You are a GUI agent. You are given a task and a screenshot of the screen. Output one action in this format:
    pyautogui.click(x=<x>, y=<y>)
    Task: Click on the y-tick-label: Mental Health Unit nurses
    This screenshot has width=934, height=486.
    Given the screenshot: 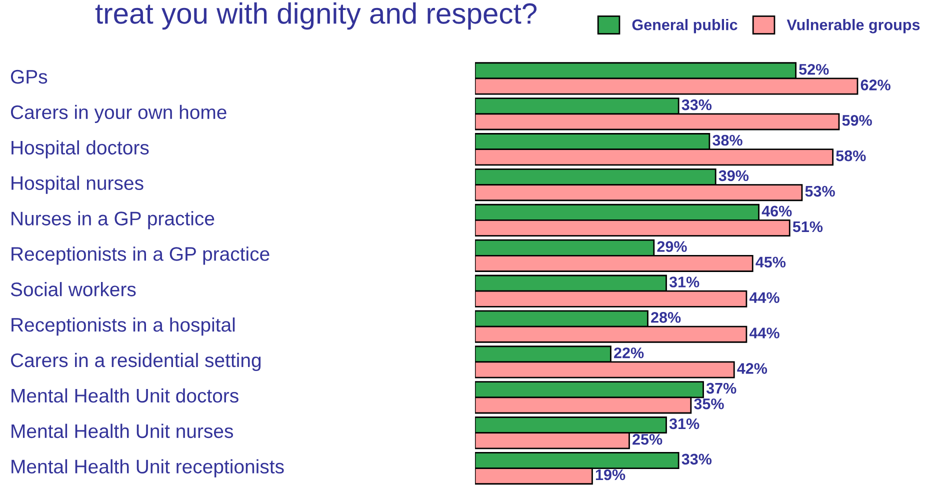 What is the action you would take?
    pyautogui.click(x=123, y=431)
    